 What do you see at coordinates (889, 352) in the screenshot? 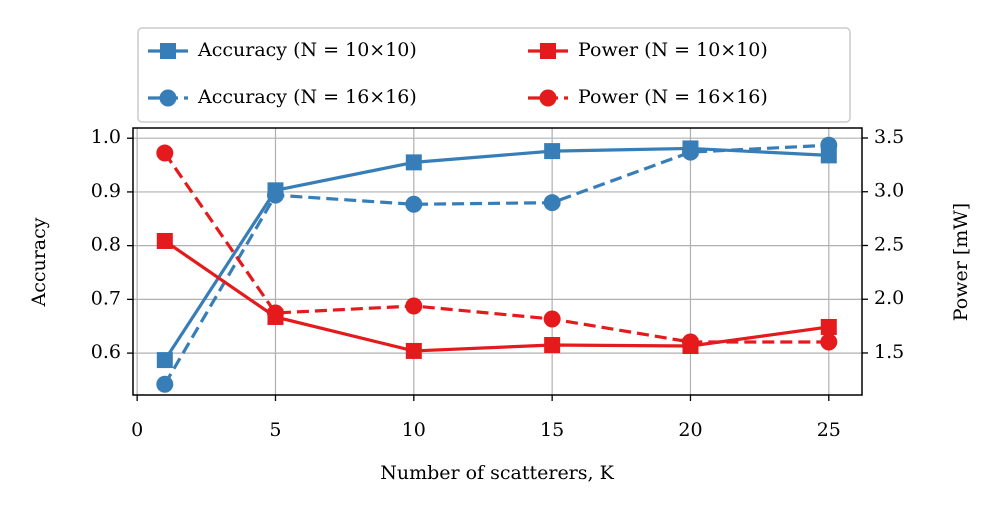
I see `y2-tick-label: 1.5` at bounding box center [889, 352].